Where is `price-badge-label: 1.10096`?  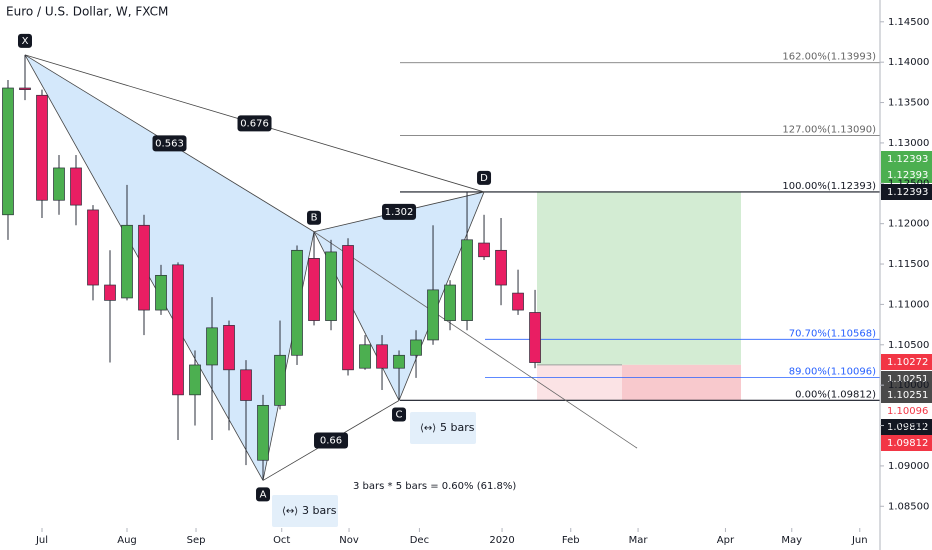
price-badge-label: 1.10096 is located at coordinates (907, 411).